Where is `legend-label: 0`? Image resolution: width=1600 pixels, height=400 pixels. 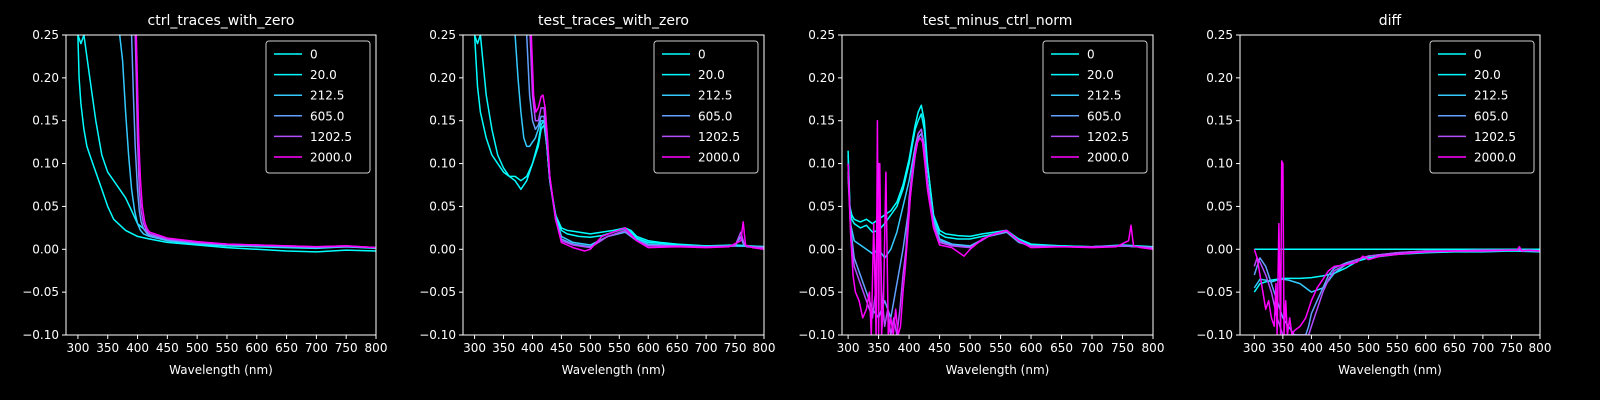
legend-label: 0 is located at coordinates (1478, 55).